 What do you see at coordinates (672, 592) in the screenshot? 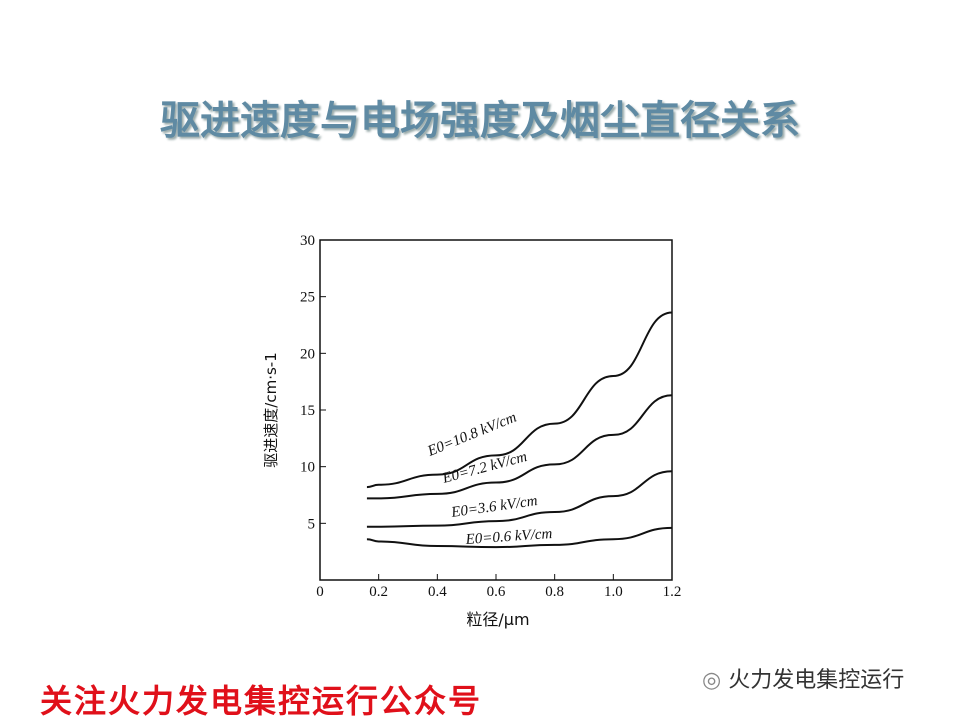
I see `x-tick-label: 1.2` at bounding box center [672, 592].